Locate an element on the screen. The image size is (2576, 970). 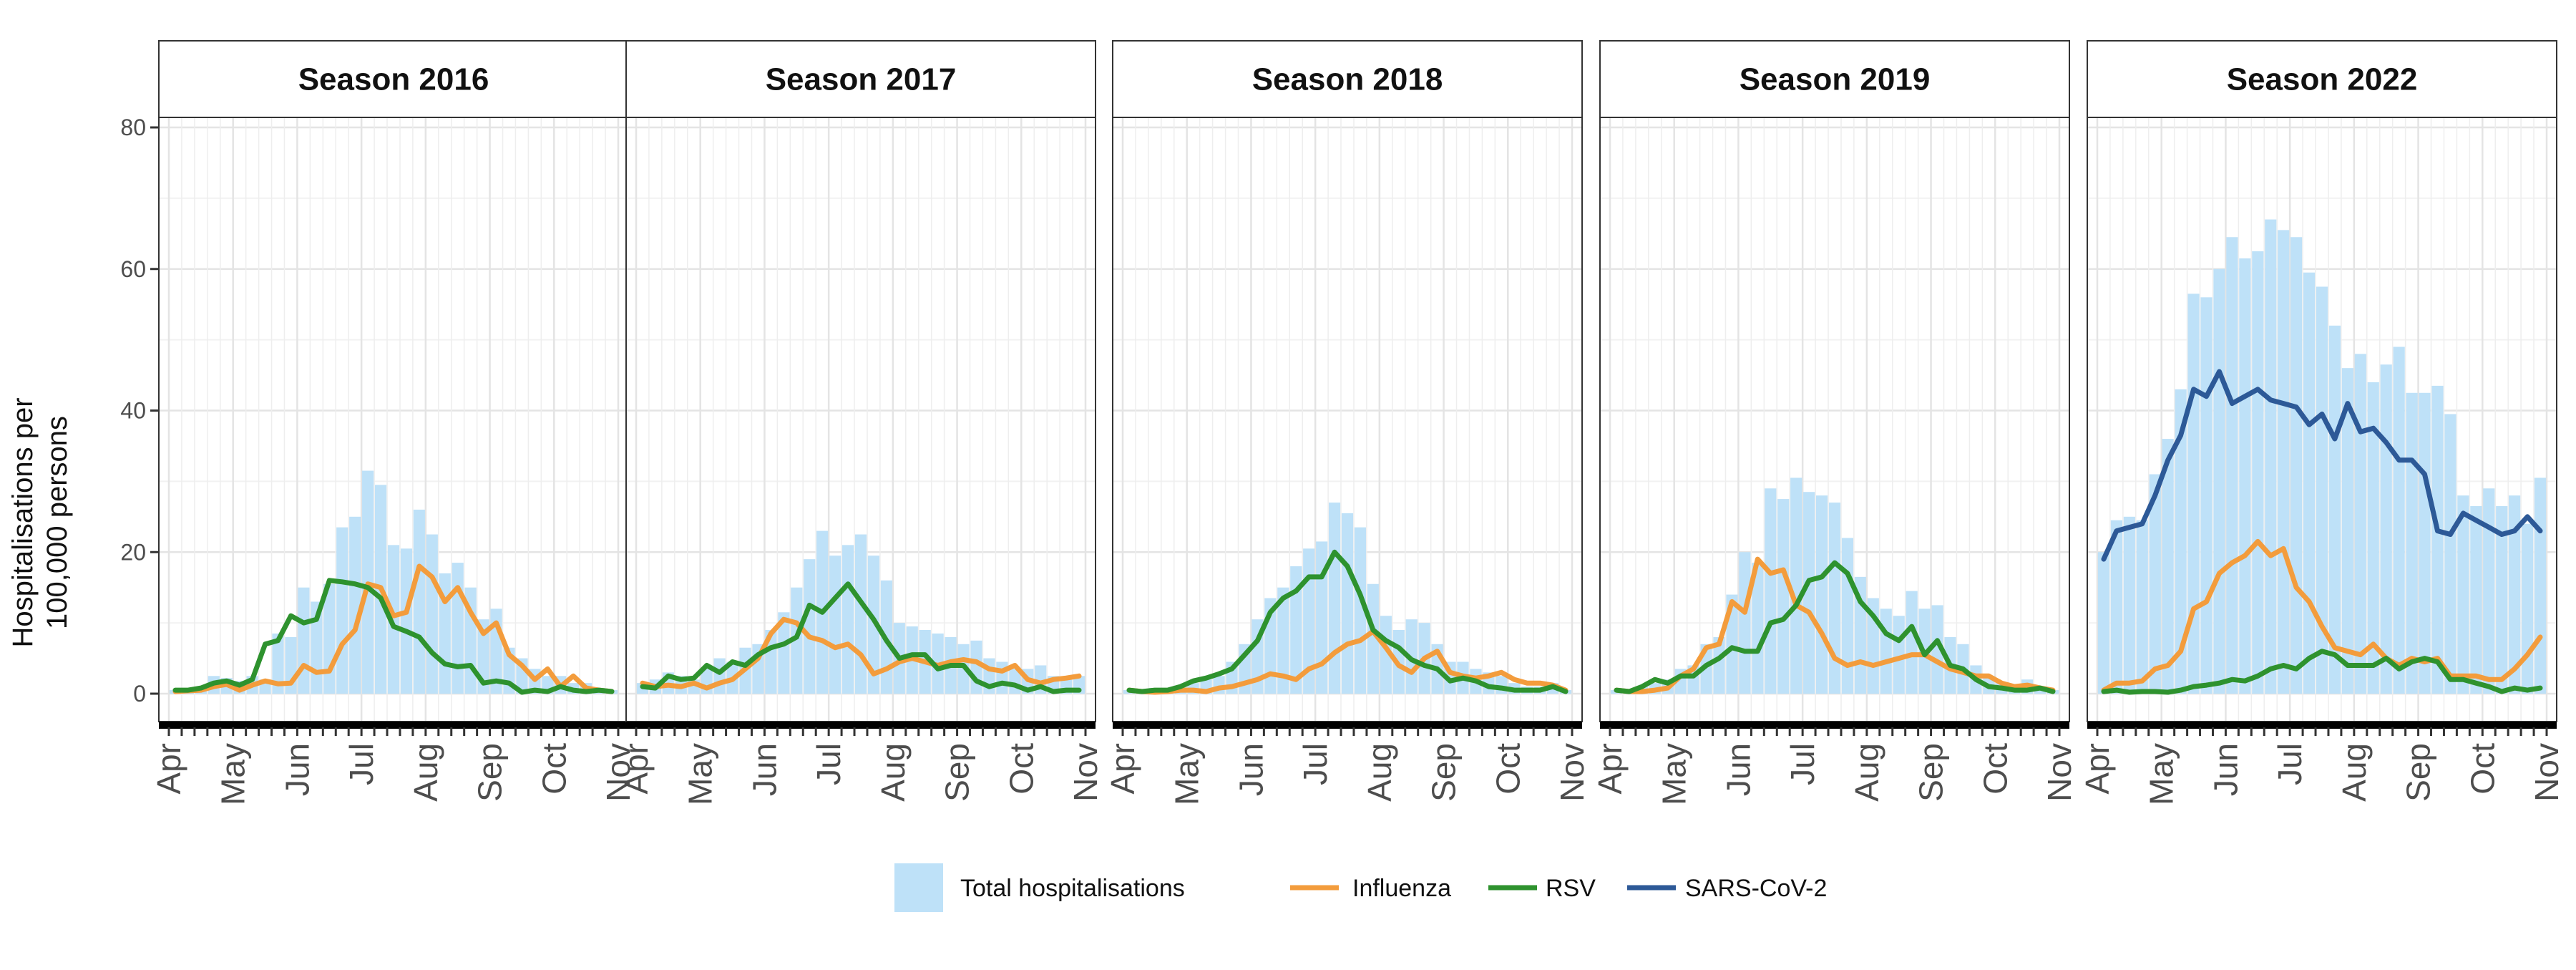
gridlines is located at coordinates (1347, 419).